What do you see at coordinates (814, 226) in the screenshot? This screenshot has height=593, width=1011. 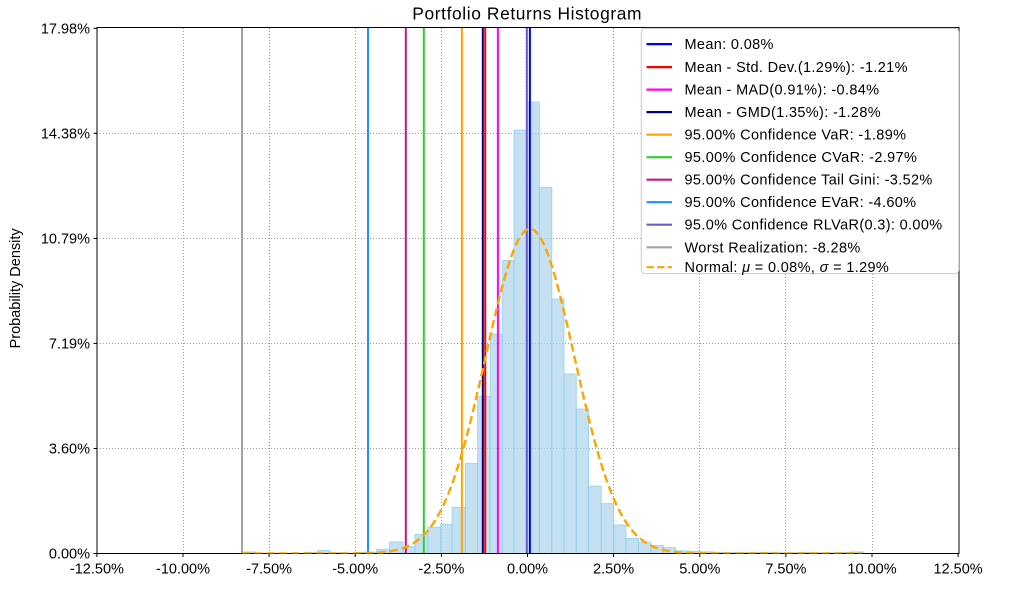 I see `svg-text:95.0% Confidence RLVaR(0.3): 0: 95.0% Confidence RLVaR(0.3): 0.00%` at bounding box center [814, 226].